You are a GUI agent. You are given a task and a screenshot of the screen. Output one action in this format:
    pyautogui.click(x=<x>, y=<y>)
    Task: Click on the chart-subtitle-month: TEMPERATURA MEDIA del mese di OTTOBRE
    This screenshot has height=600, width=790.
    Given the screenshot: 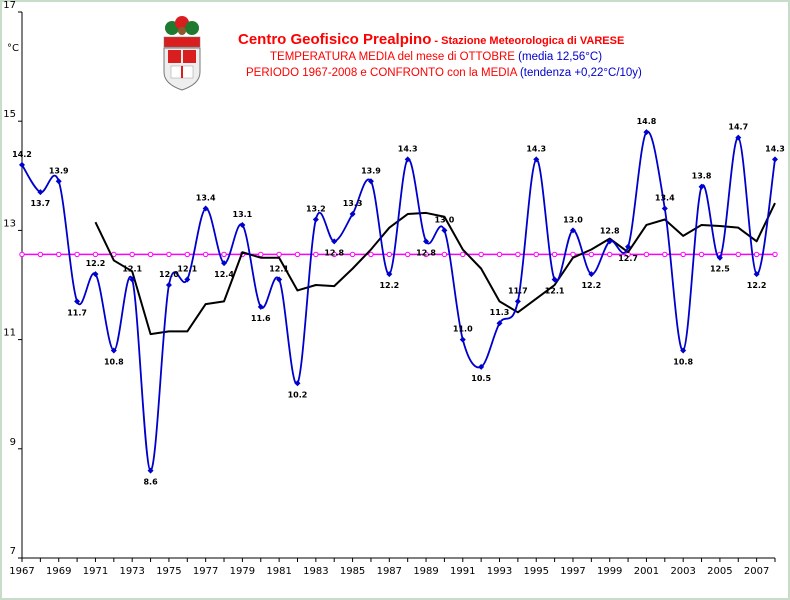 What is the action you would take?
    pyautogui.click(x=394, y=57)
    